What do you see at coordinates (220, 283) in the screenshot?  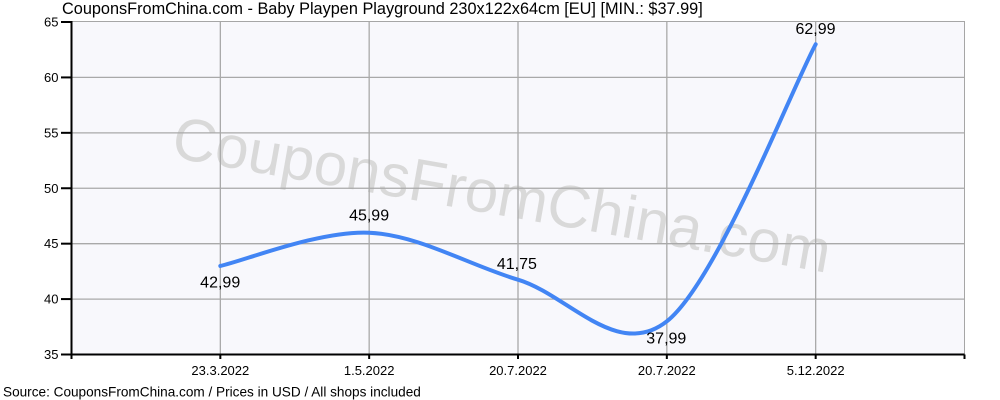 I see `svg-text: 42,99` at bounding box center [220, 283].